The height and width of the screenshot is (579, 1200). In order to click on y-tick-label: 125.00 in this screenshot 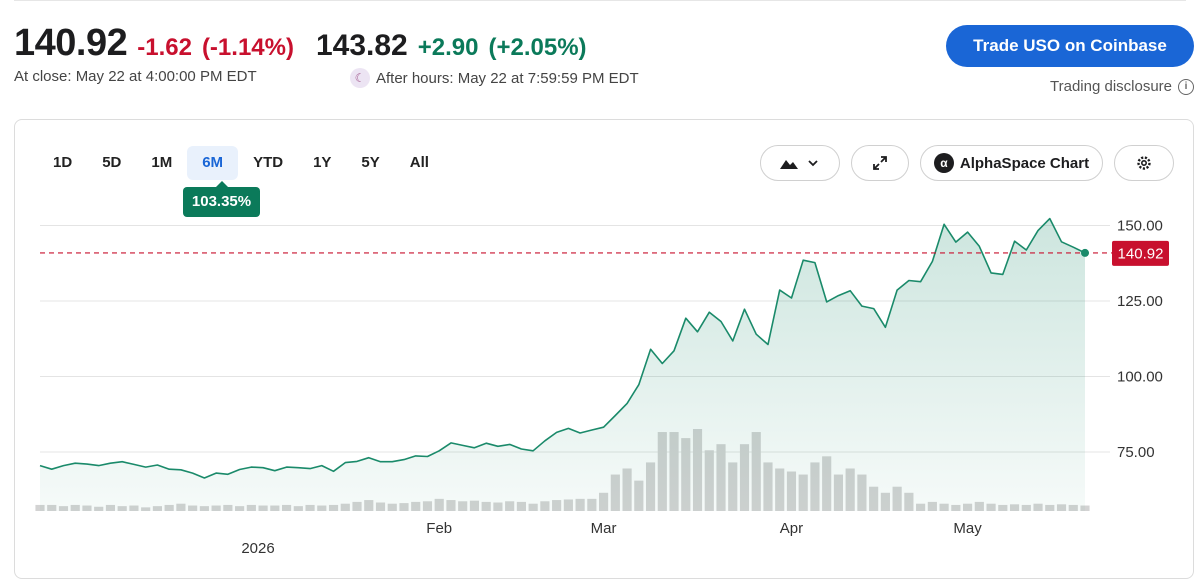, I will do `click(1140, 301)`.